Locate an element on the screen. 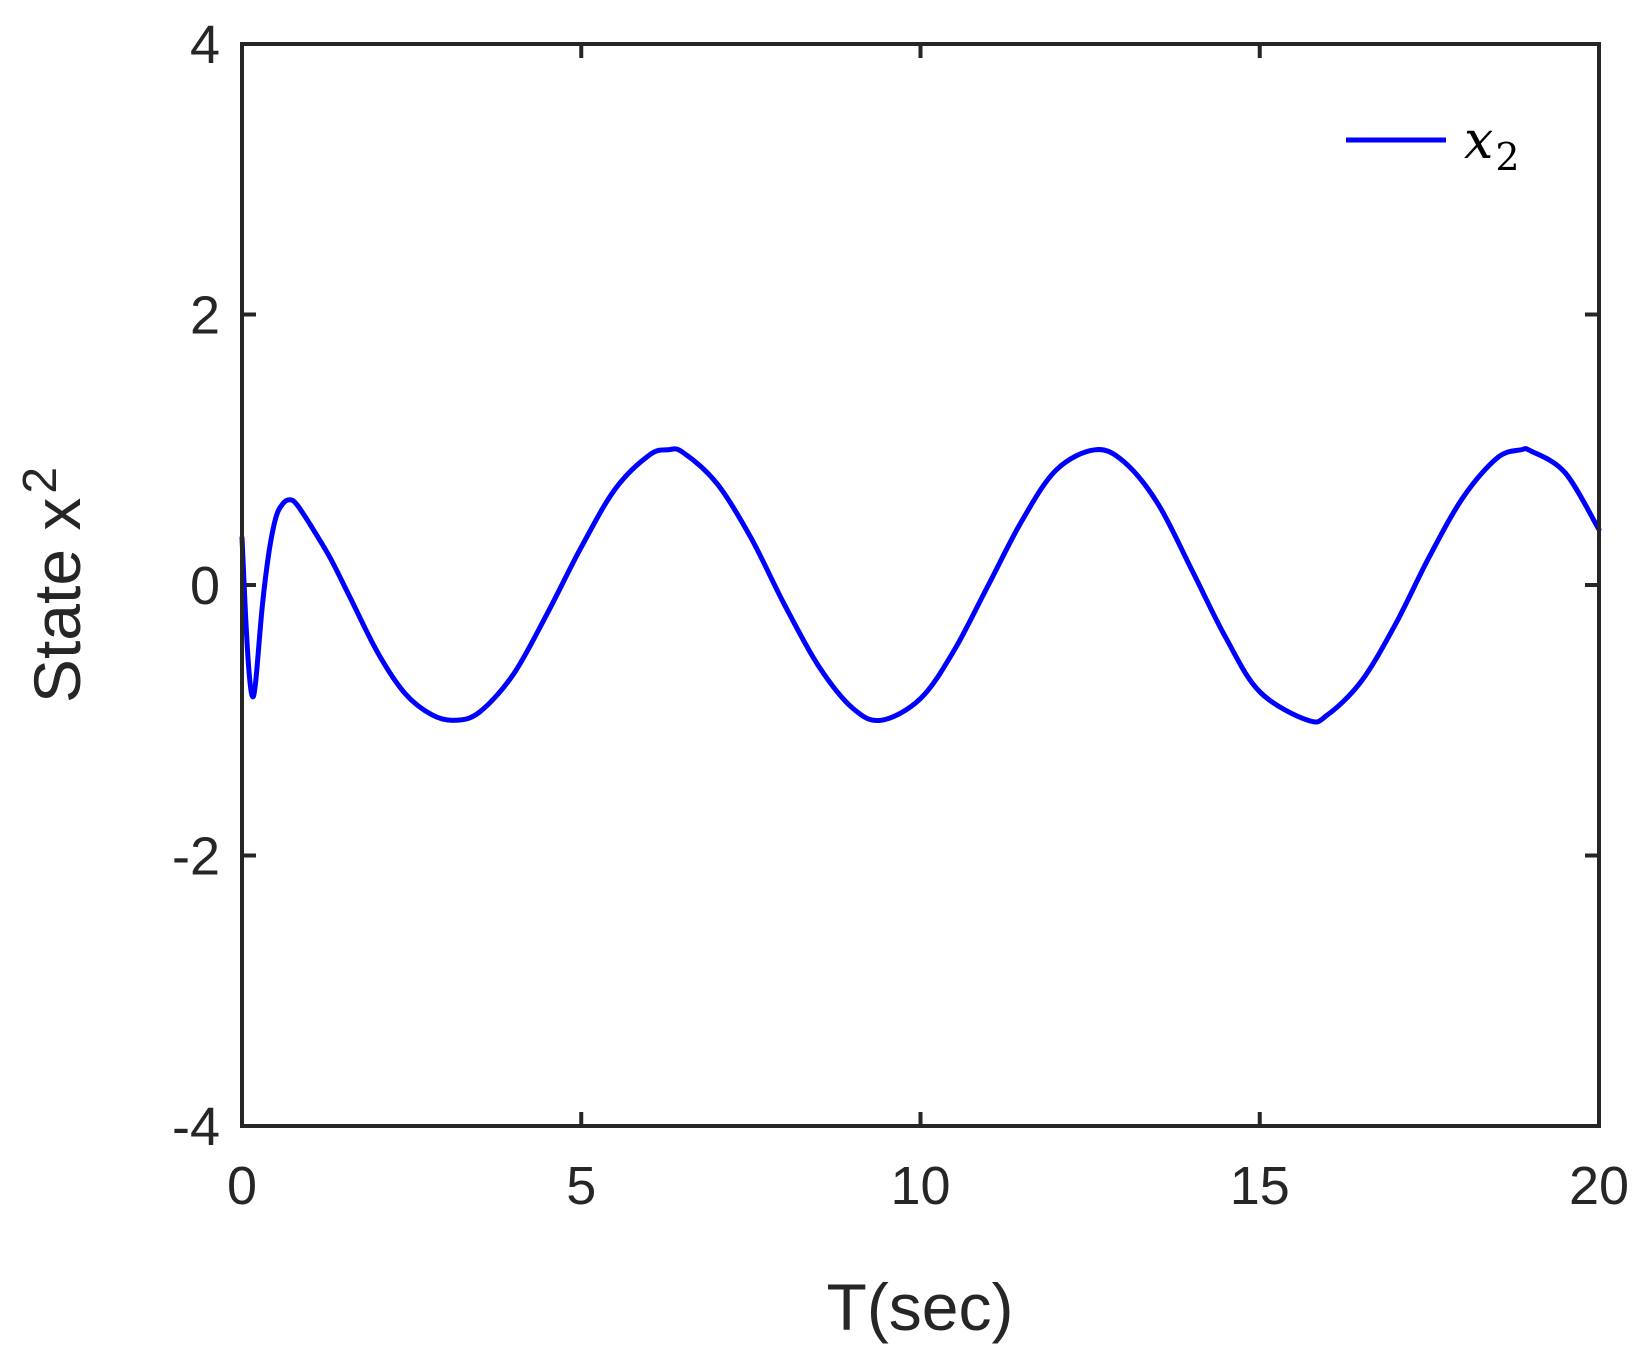  x-tick-labels: 0 5 10 15 20 is located at coordinates (928, 1186).